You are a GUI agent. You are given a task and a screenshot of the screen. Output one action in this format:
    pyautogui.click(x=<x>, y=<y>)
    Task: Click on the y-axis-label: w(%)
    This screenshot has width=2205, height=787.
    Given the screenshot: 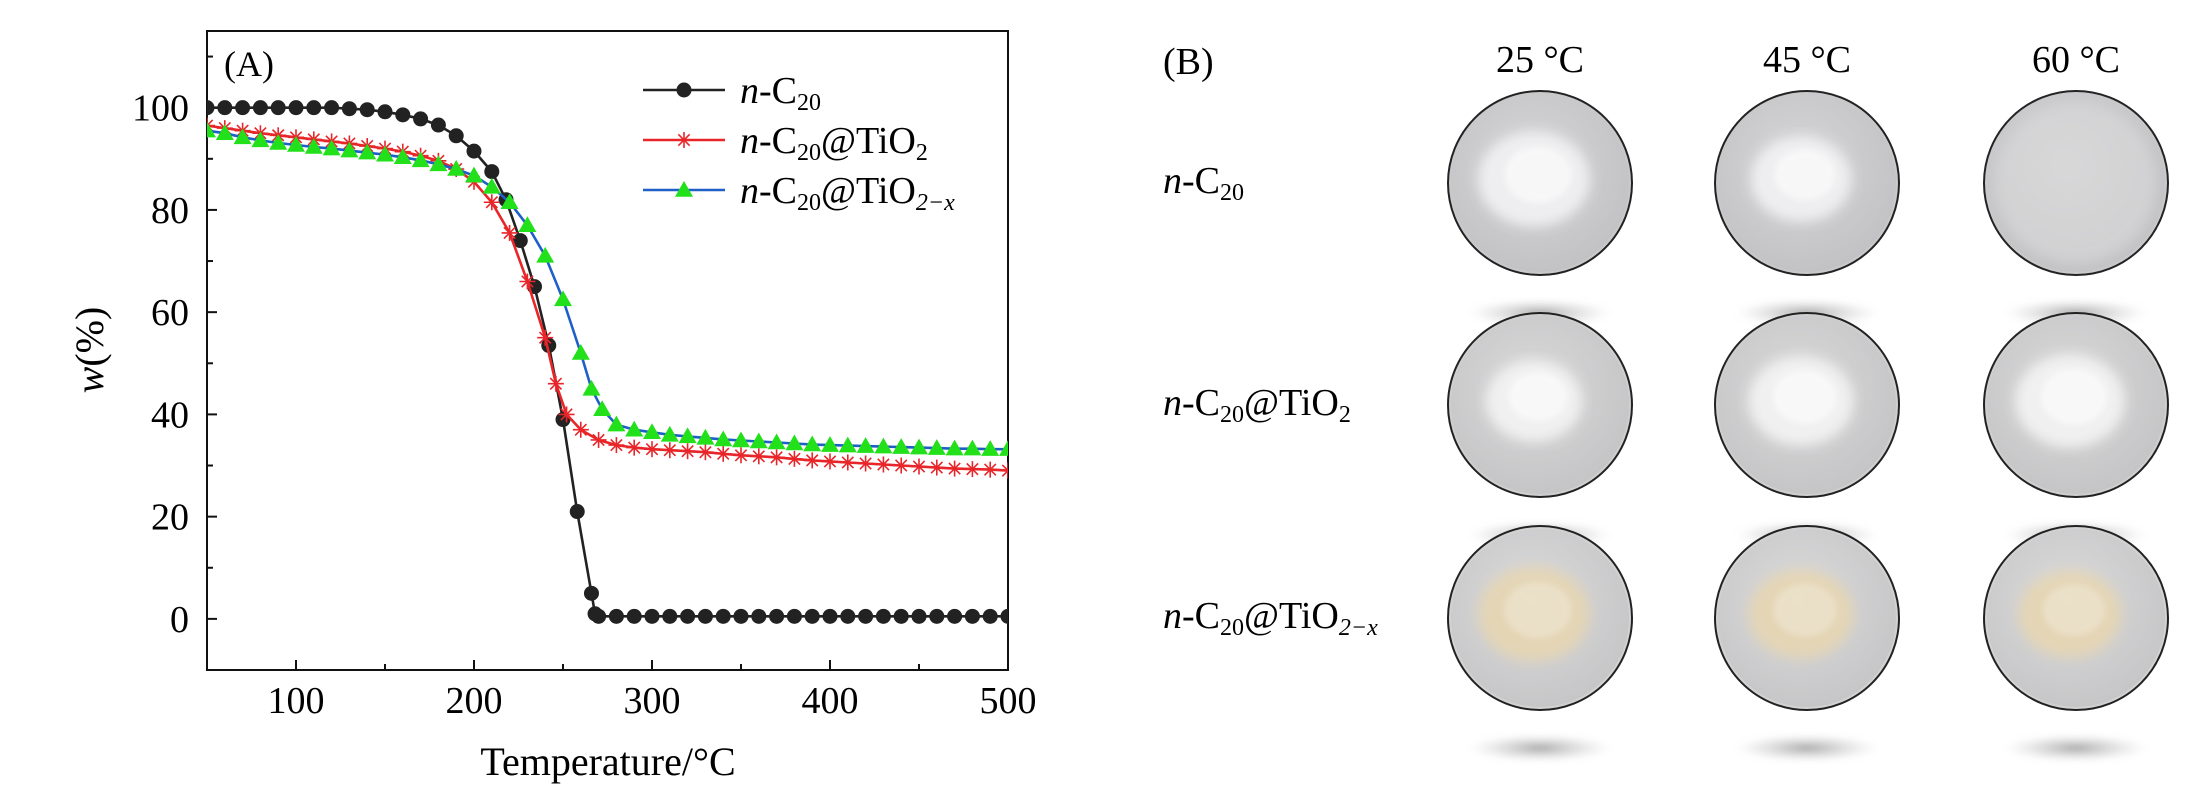 What is the action you would take?
    pyautogui.click(x=89, y=350)
    